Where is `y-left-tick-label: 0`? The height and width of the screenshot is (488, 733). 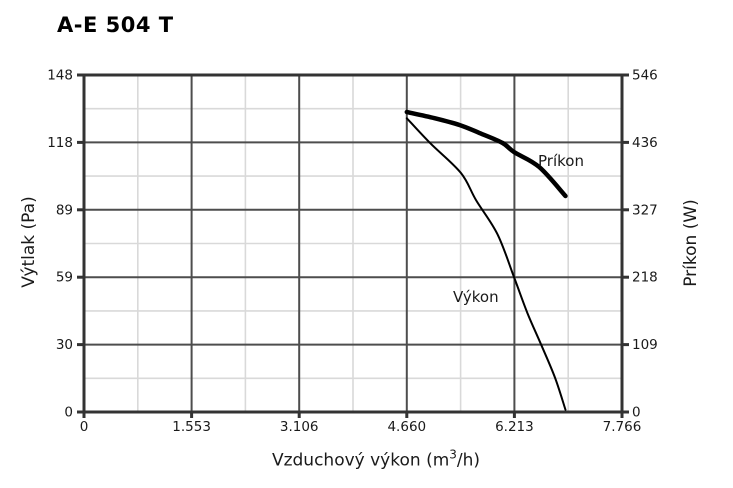
y-left-tick-label: 0 is located at coordinates (68, 413).